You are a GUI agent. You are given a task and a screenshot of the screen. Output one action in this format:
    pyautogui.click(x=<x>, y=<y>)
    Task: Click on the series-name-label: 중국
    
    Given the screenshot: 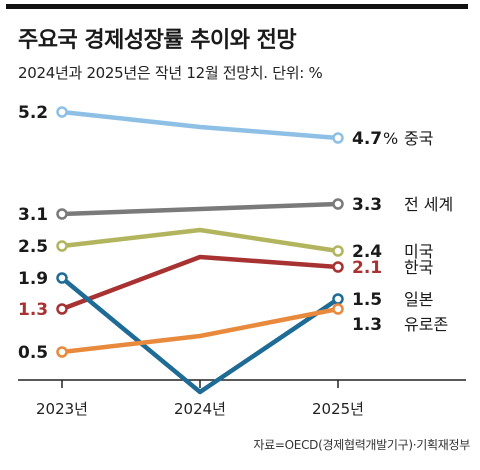 What is the action you would take?
    pyautogui.click(x=418, y=138)
    